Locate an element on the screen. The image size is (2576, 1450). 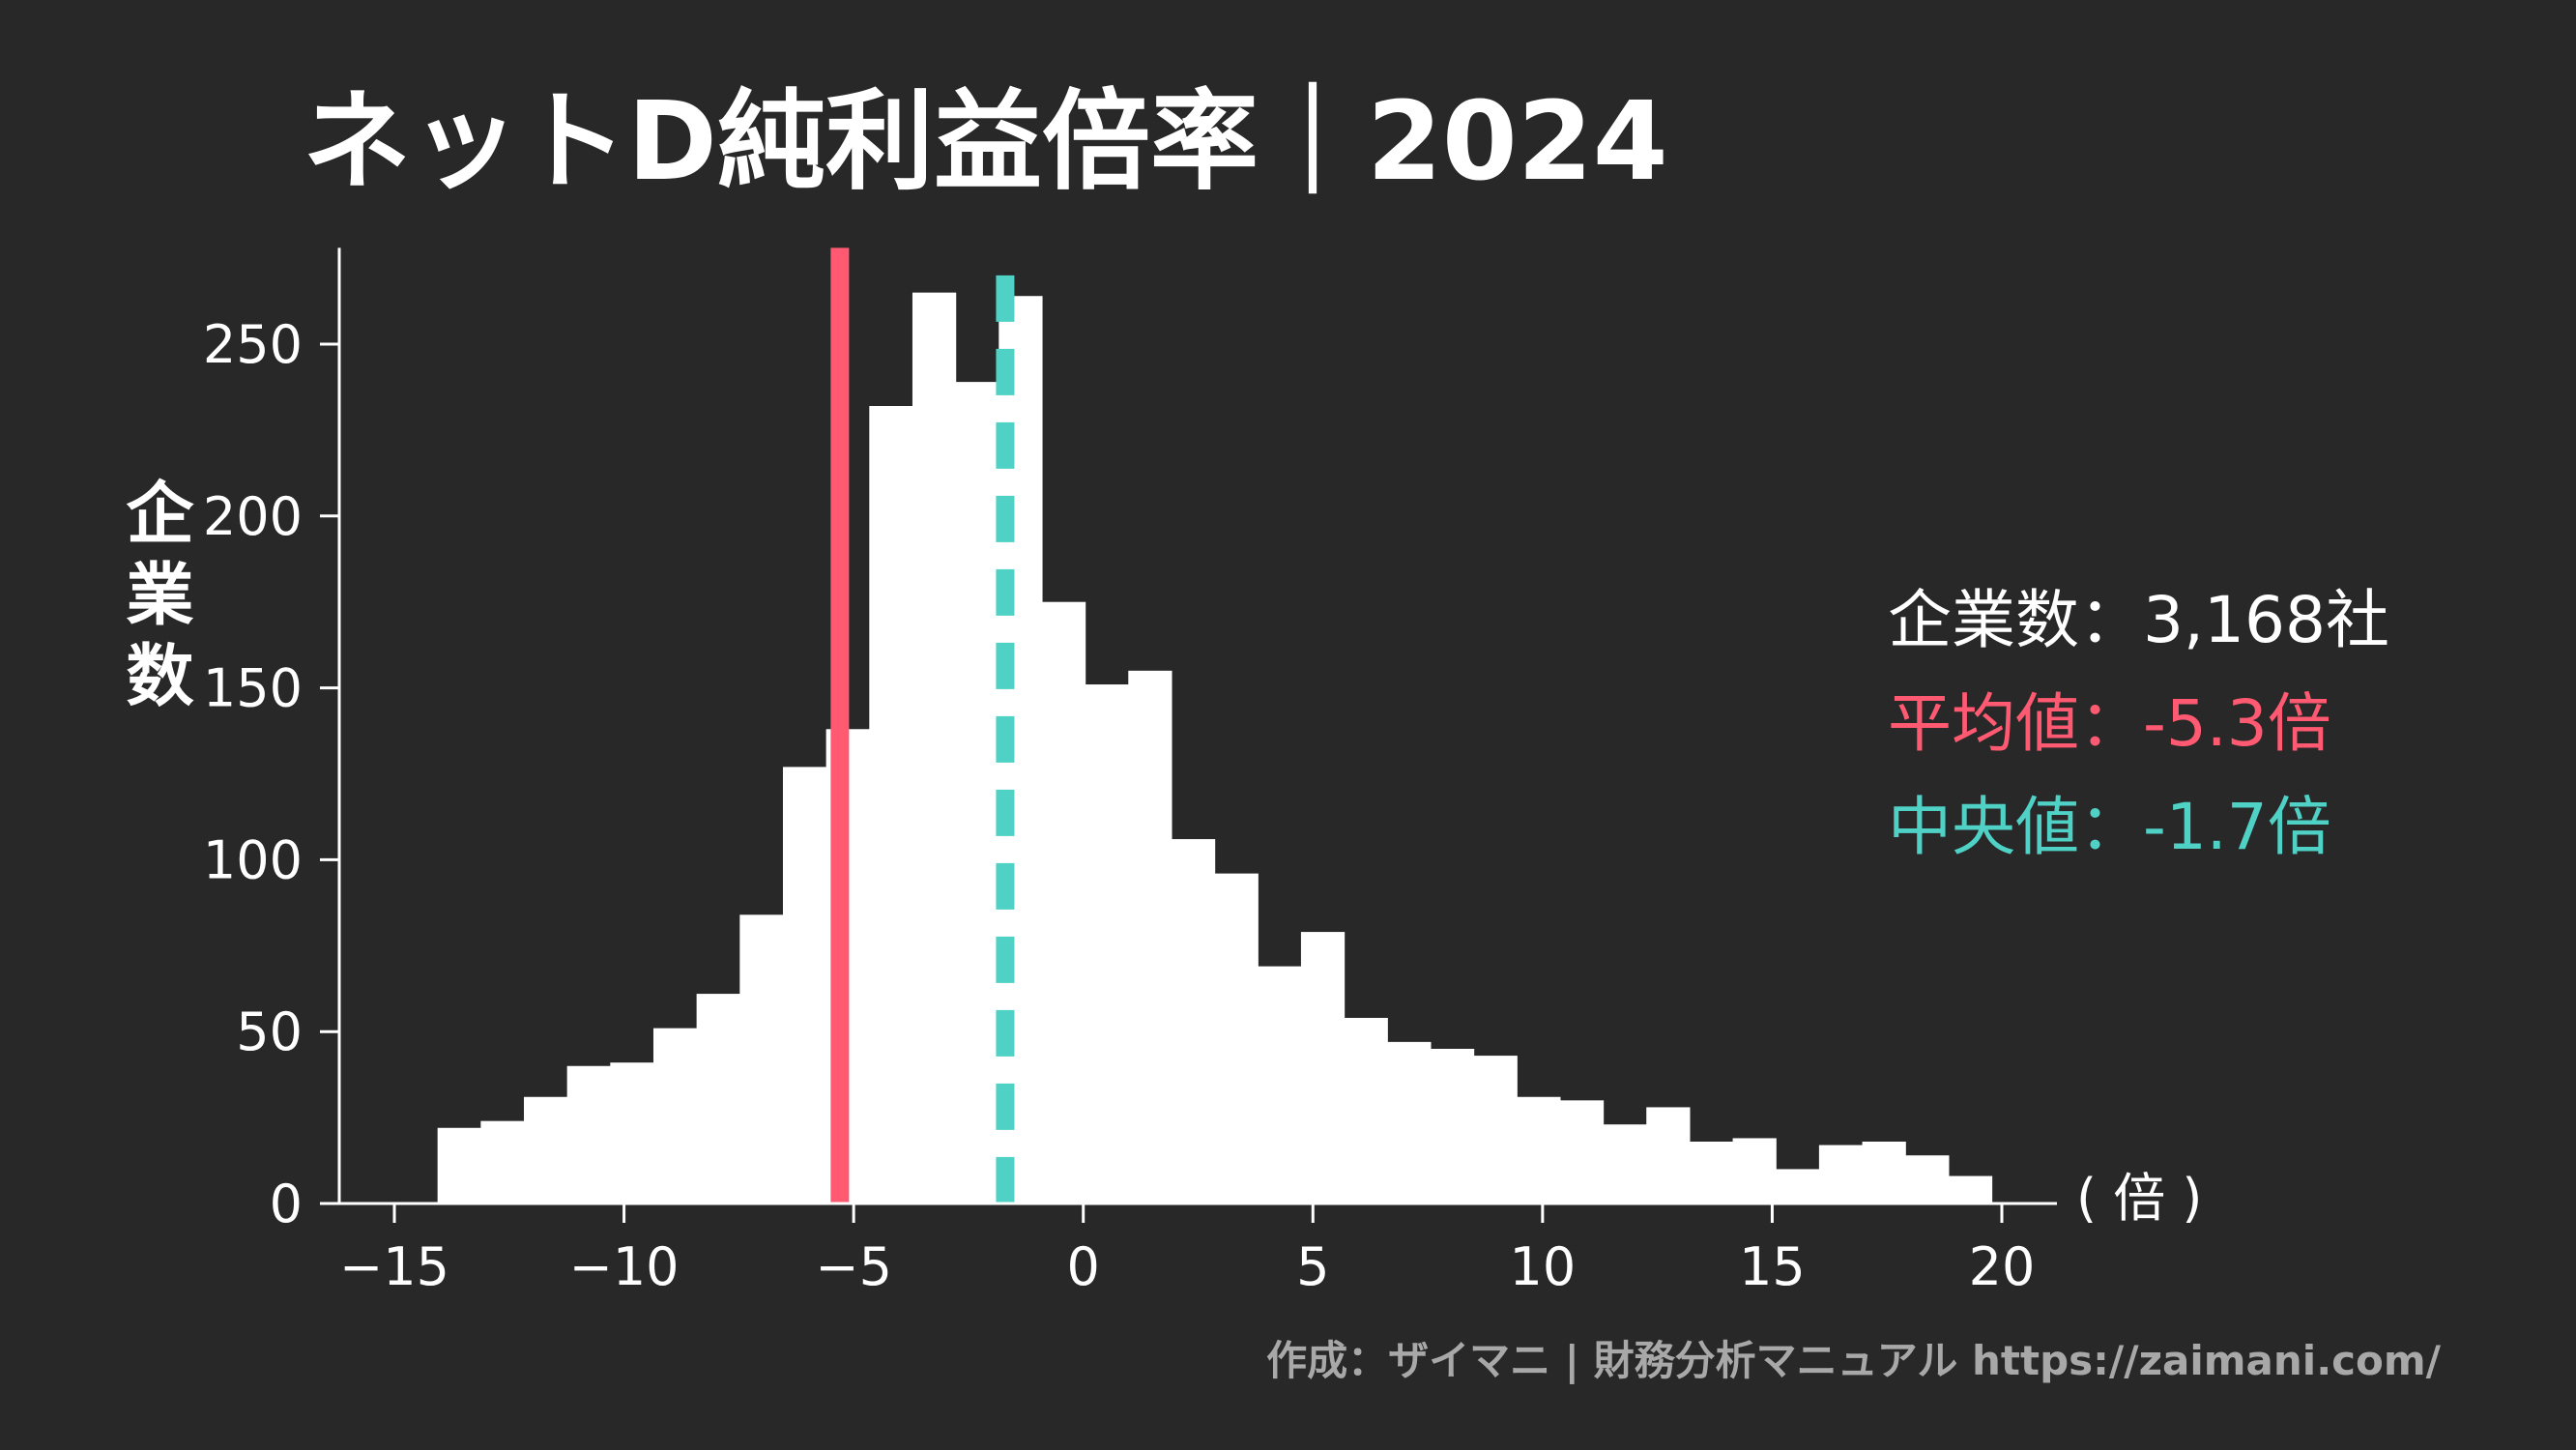
y-tick-label: 200 is located at coordinates (253, 517).